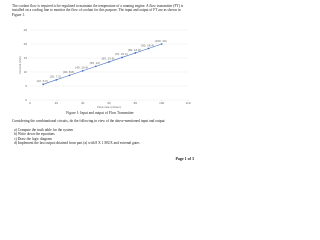  I want to click on x-tick-label: 0, so click(30, 103).